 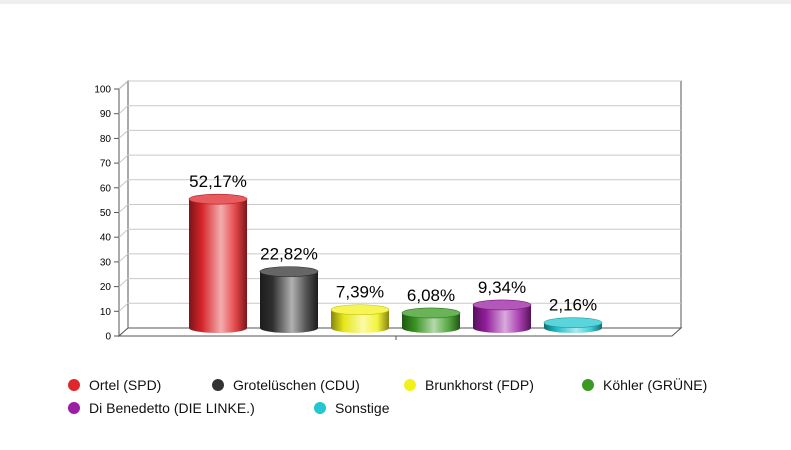 I want to click on top-bar, so click(x=395, y=2).